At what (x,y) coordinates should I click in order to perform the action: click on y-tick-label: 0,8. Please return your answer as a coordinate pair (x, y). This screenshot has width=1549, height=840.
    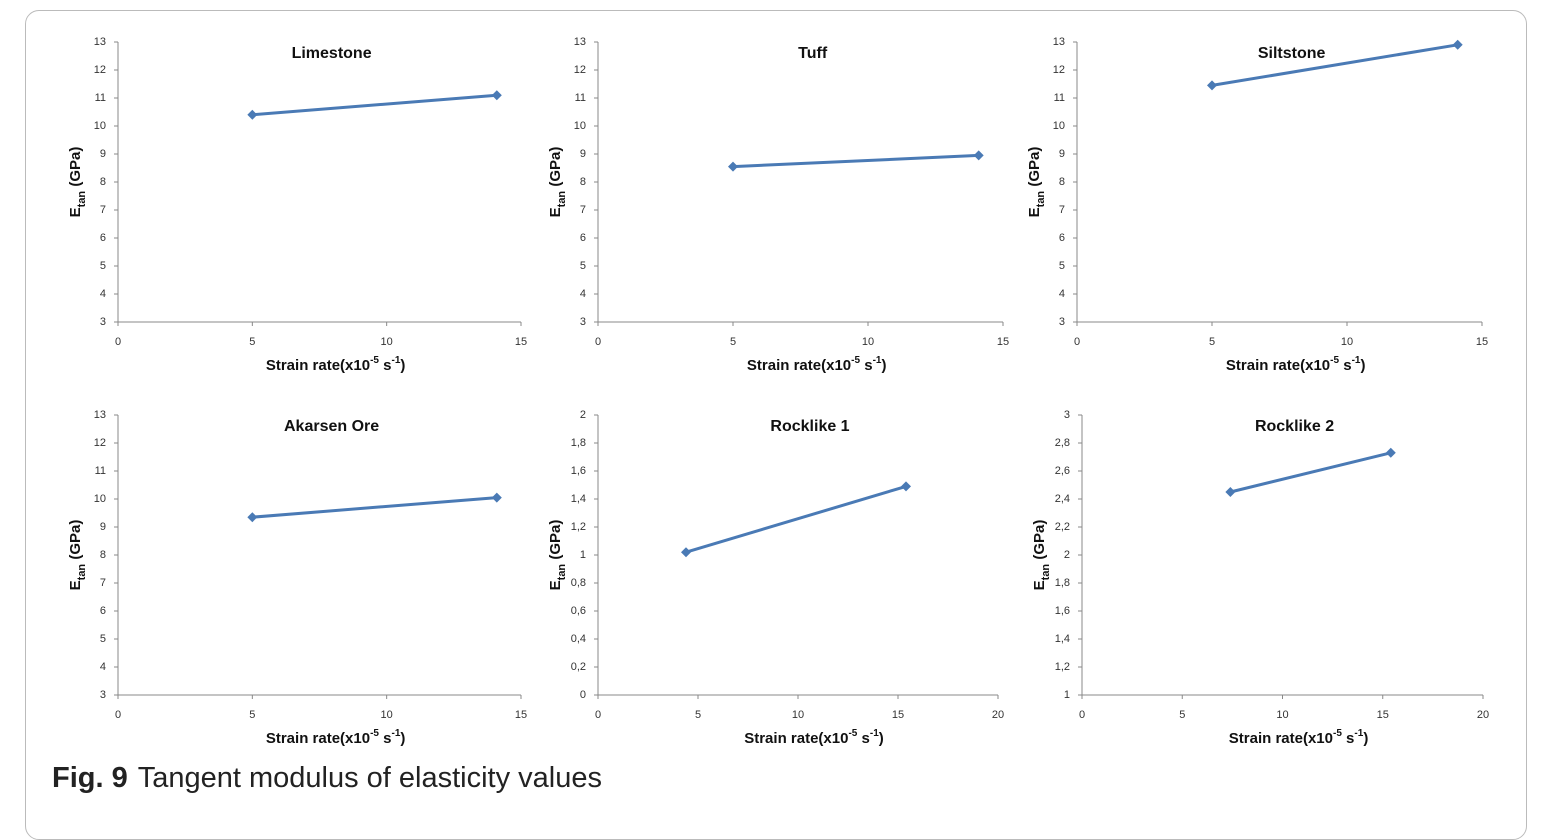
    Looking at the image, I should click on (578, 583).